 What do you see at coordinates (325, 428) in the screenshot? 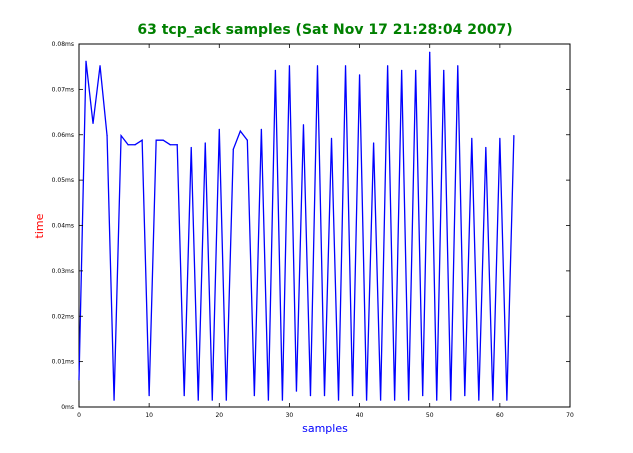
I see `x-axis-label: samples` at bounding box center [325, 428].